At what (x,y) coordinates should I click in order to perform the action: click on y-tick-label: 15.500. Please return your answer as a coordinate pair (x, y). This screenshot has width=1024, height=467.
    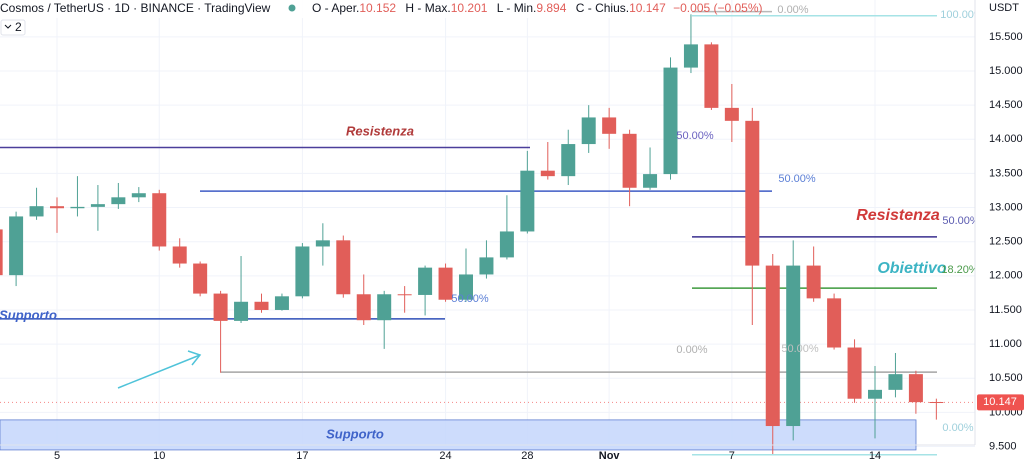
    Looking at the image, I should click on (1006, 37).